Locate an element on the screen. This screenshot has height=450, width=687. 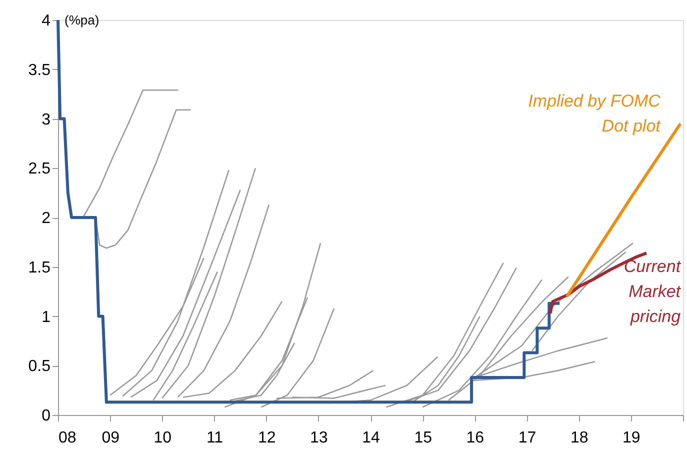
x-tick-label: 08 is located at coordinates (67, 438).